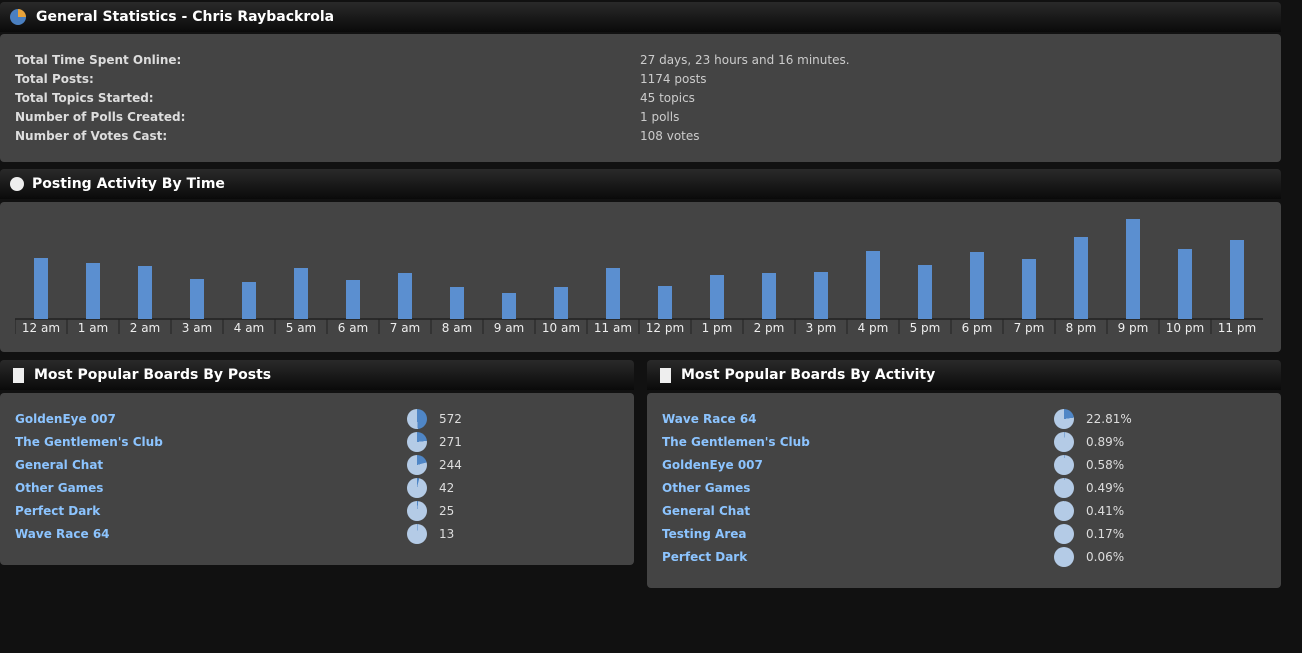  What do you see at coordinates (667, 97) in the screenshot?
I see `stat-value: 45 topics` at bounding box center [667, 97].